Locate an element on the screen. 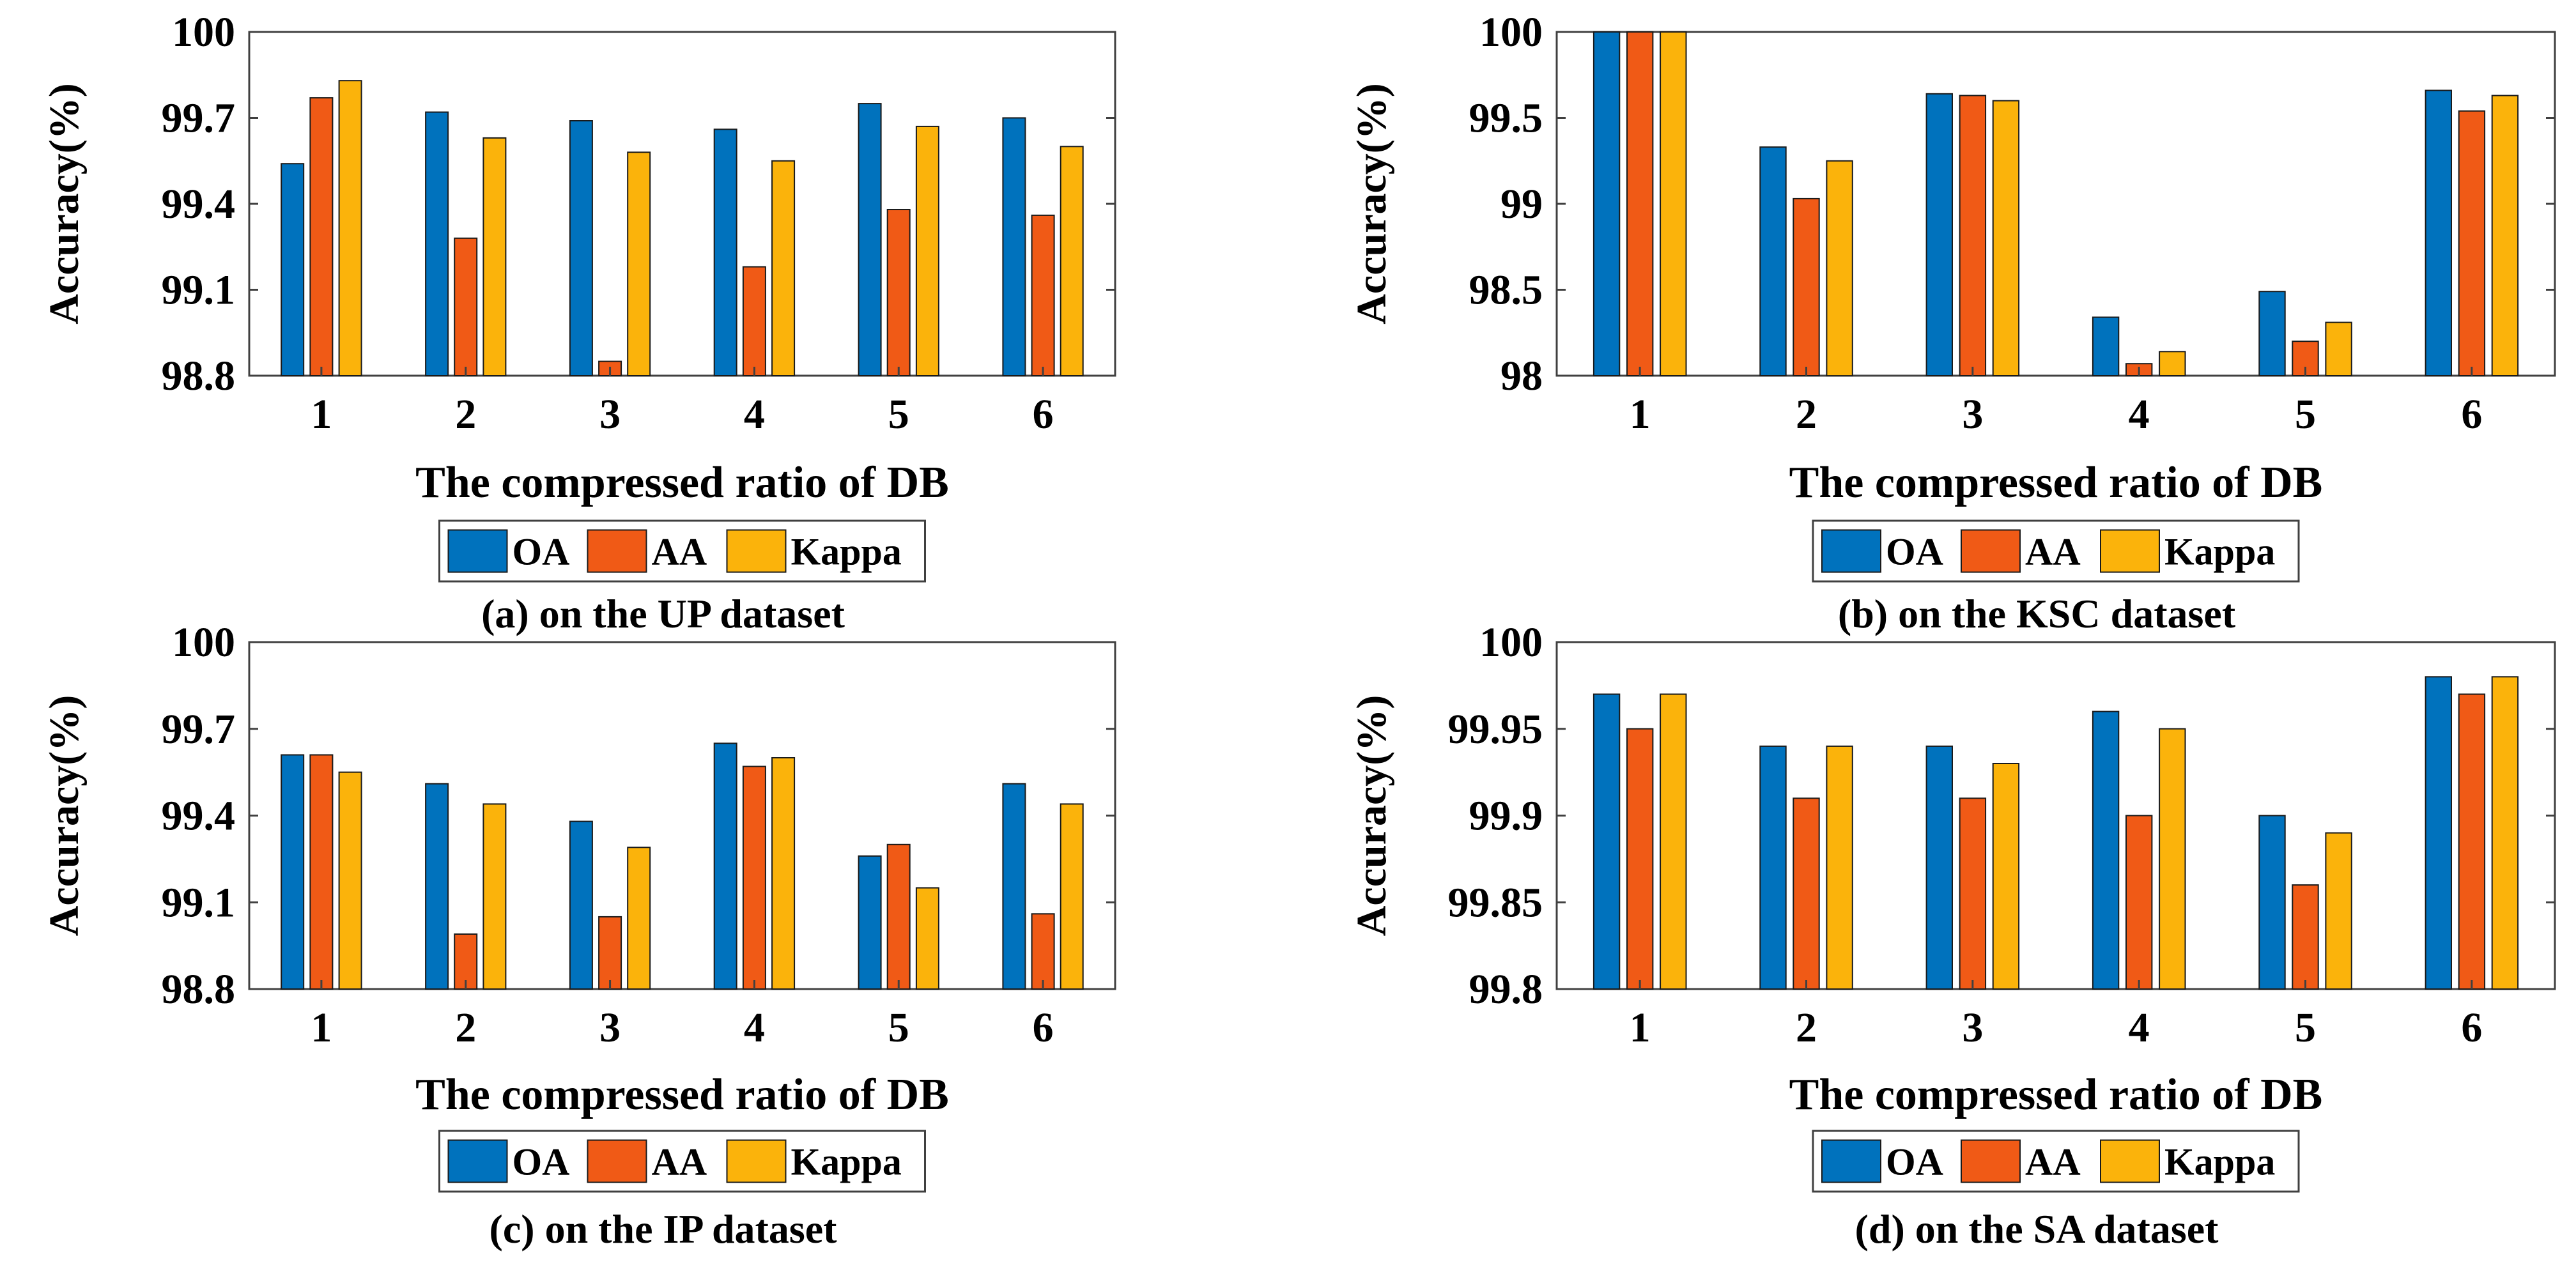 This screenshot has height=1274, width=2576. y-tick-label: 99.1 is located at coordinates (199, 902).